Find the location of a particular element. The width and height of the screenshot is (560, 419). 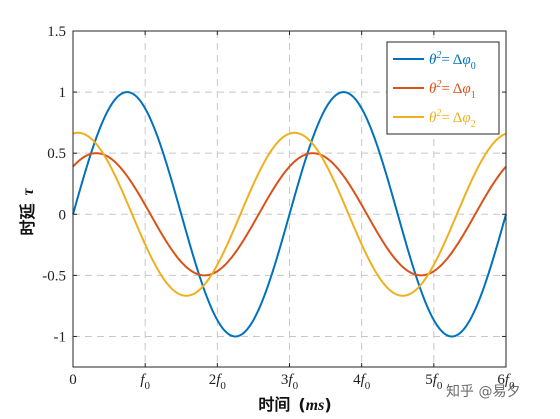

x-tick-label-5: 5f0 is located at coordinates (434, 382).